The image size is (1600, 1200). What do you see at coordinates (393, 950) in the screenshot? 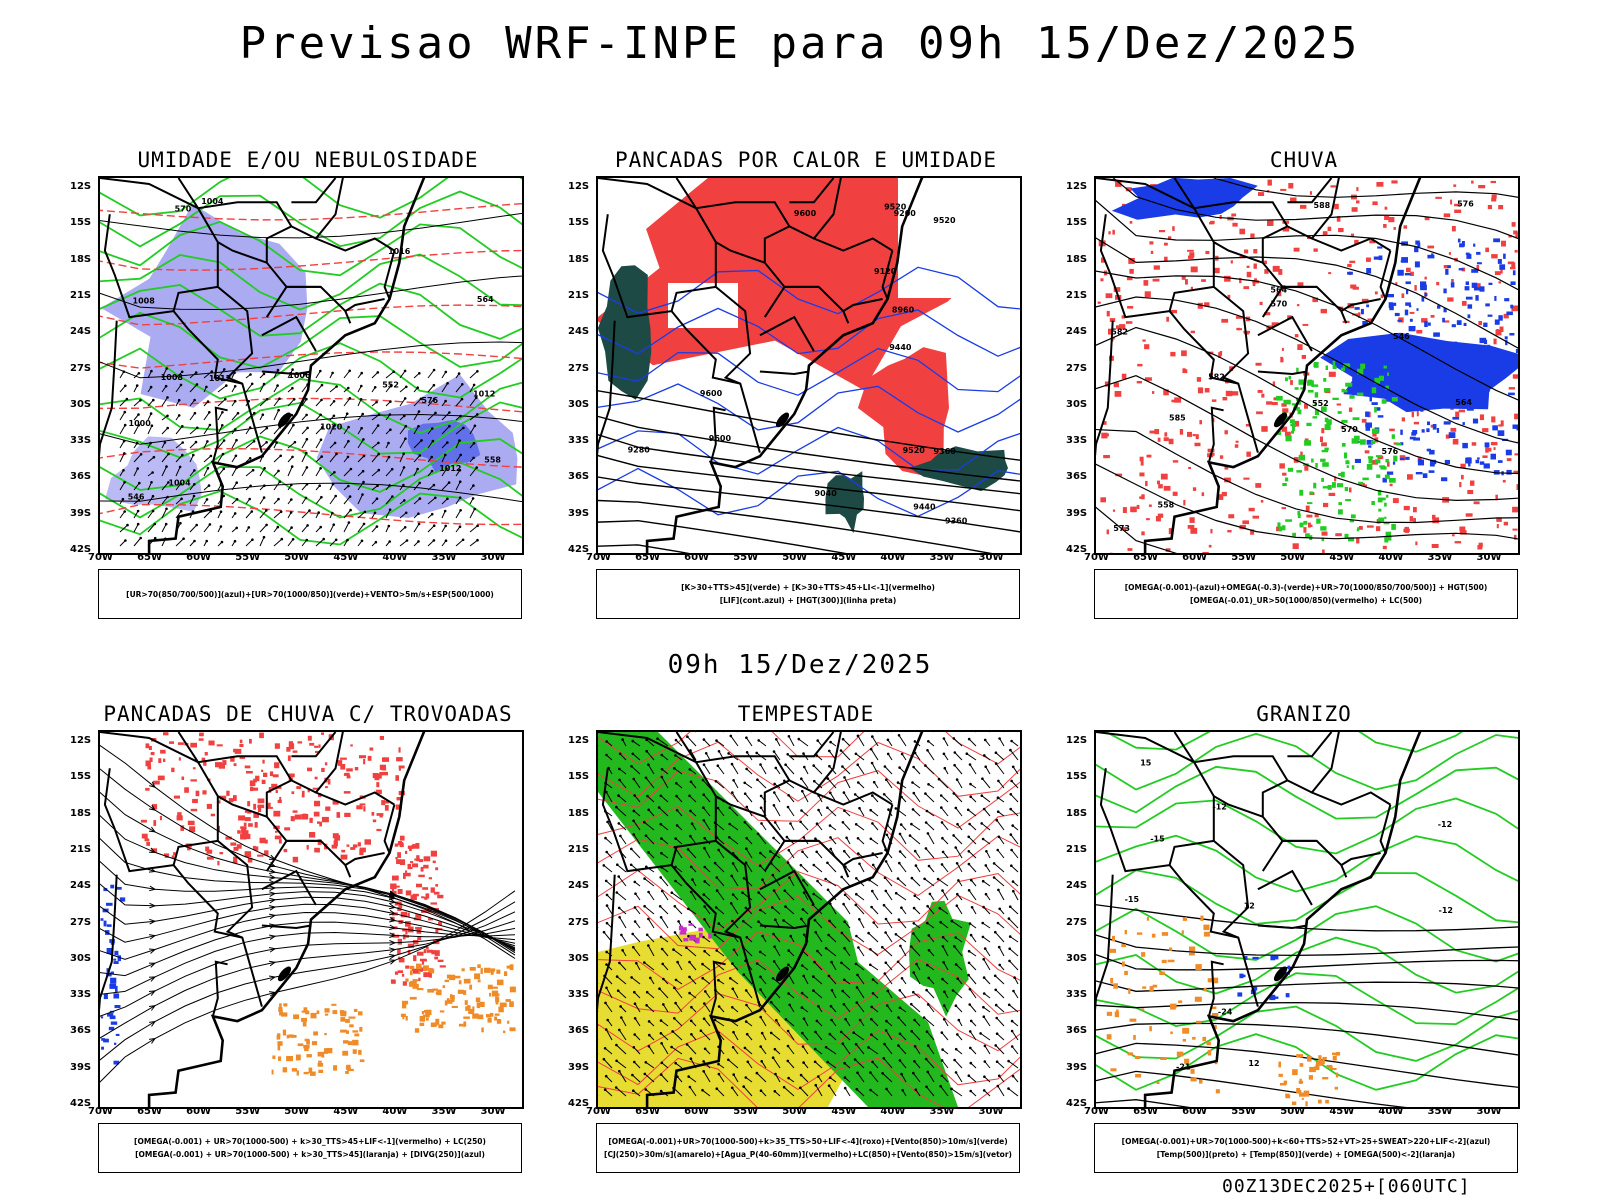
I see `stream-arrow` at bounding box center [393, 950].